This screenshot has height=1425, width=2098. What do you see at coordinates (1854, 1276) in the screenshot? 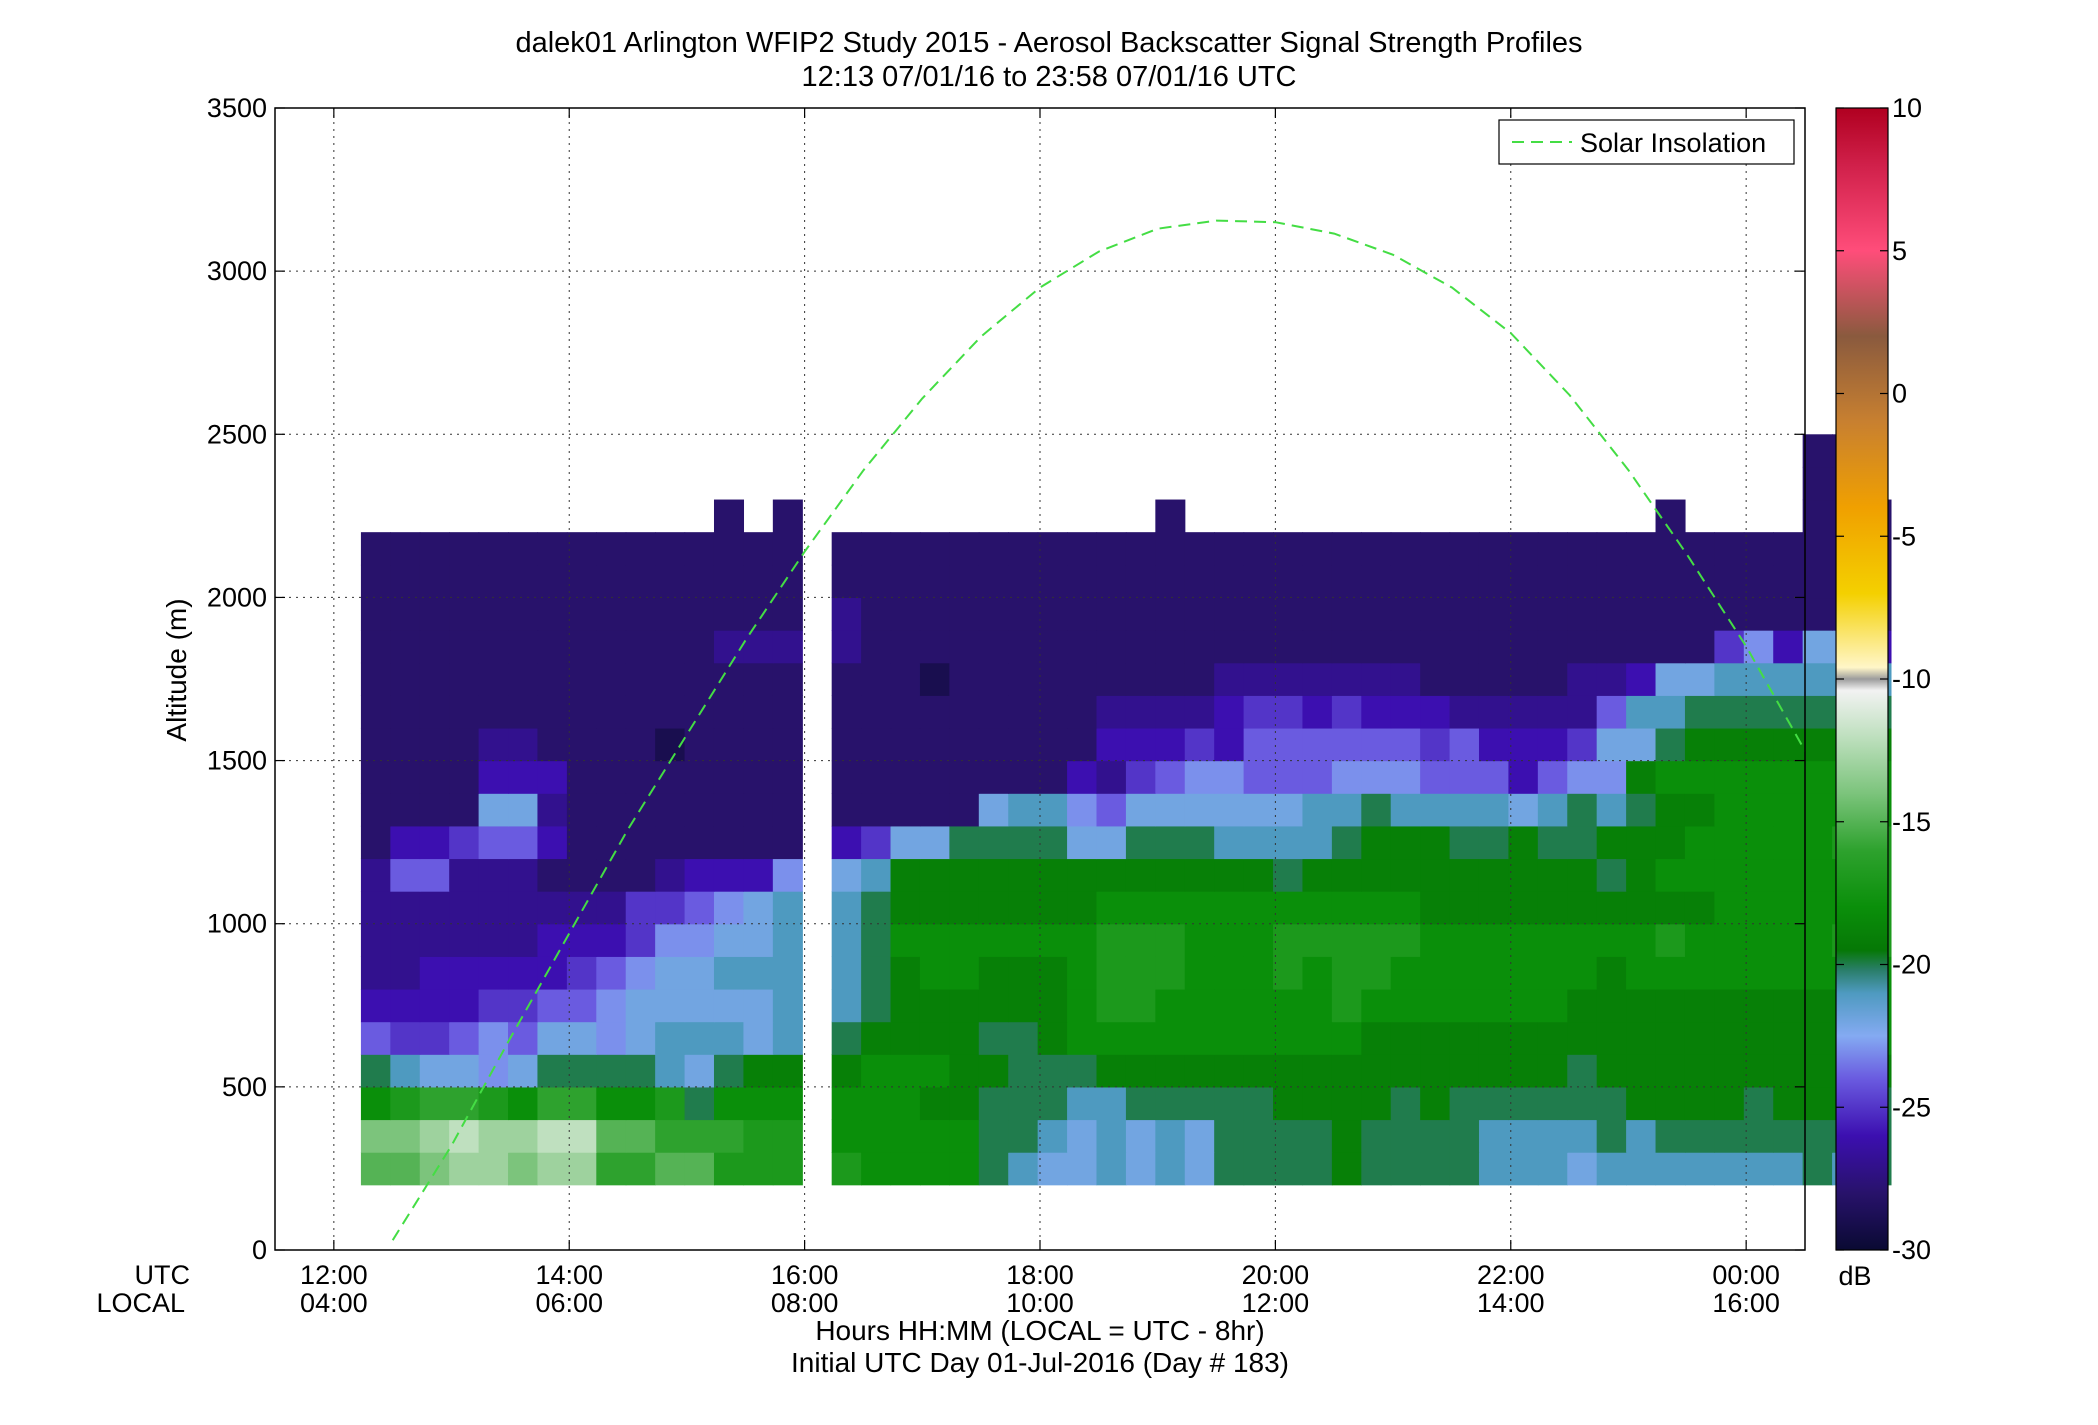
I see `colorbar-unit: dB` at bounding box center [1854, 1276].